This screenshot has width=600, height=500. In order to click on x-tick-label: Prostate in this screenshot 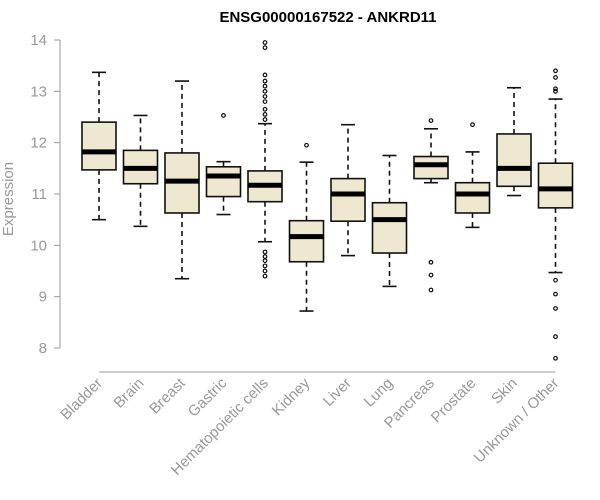, I will do `click(454, 401)`.